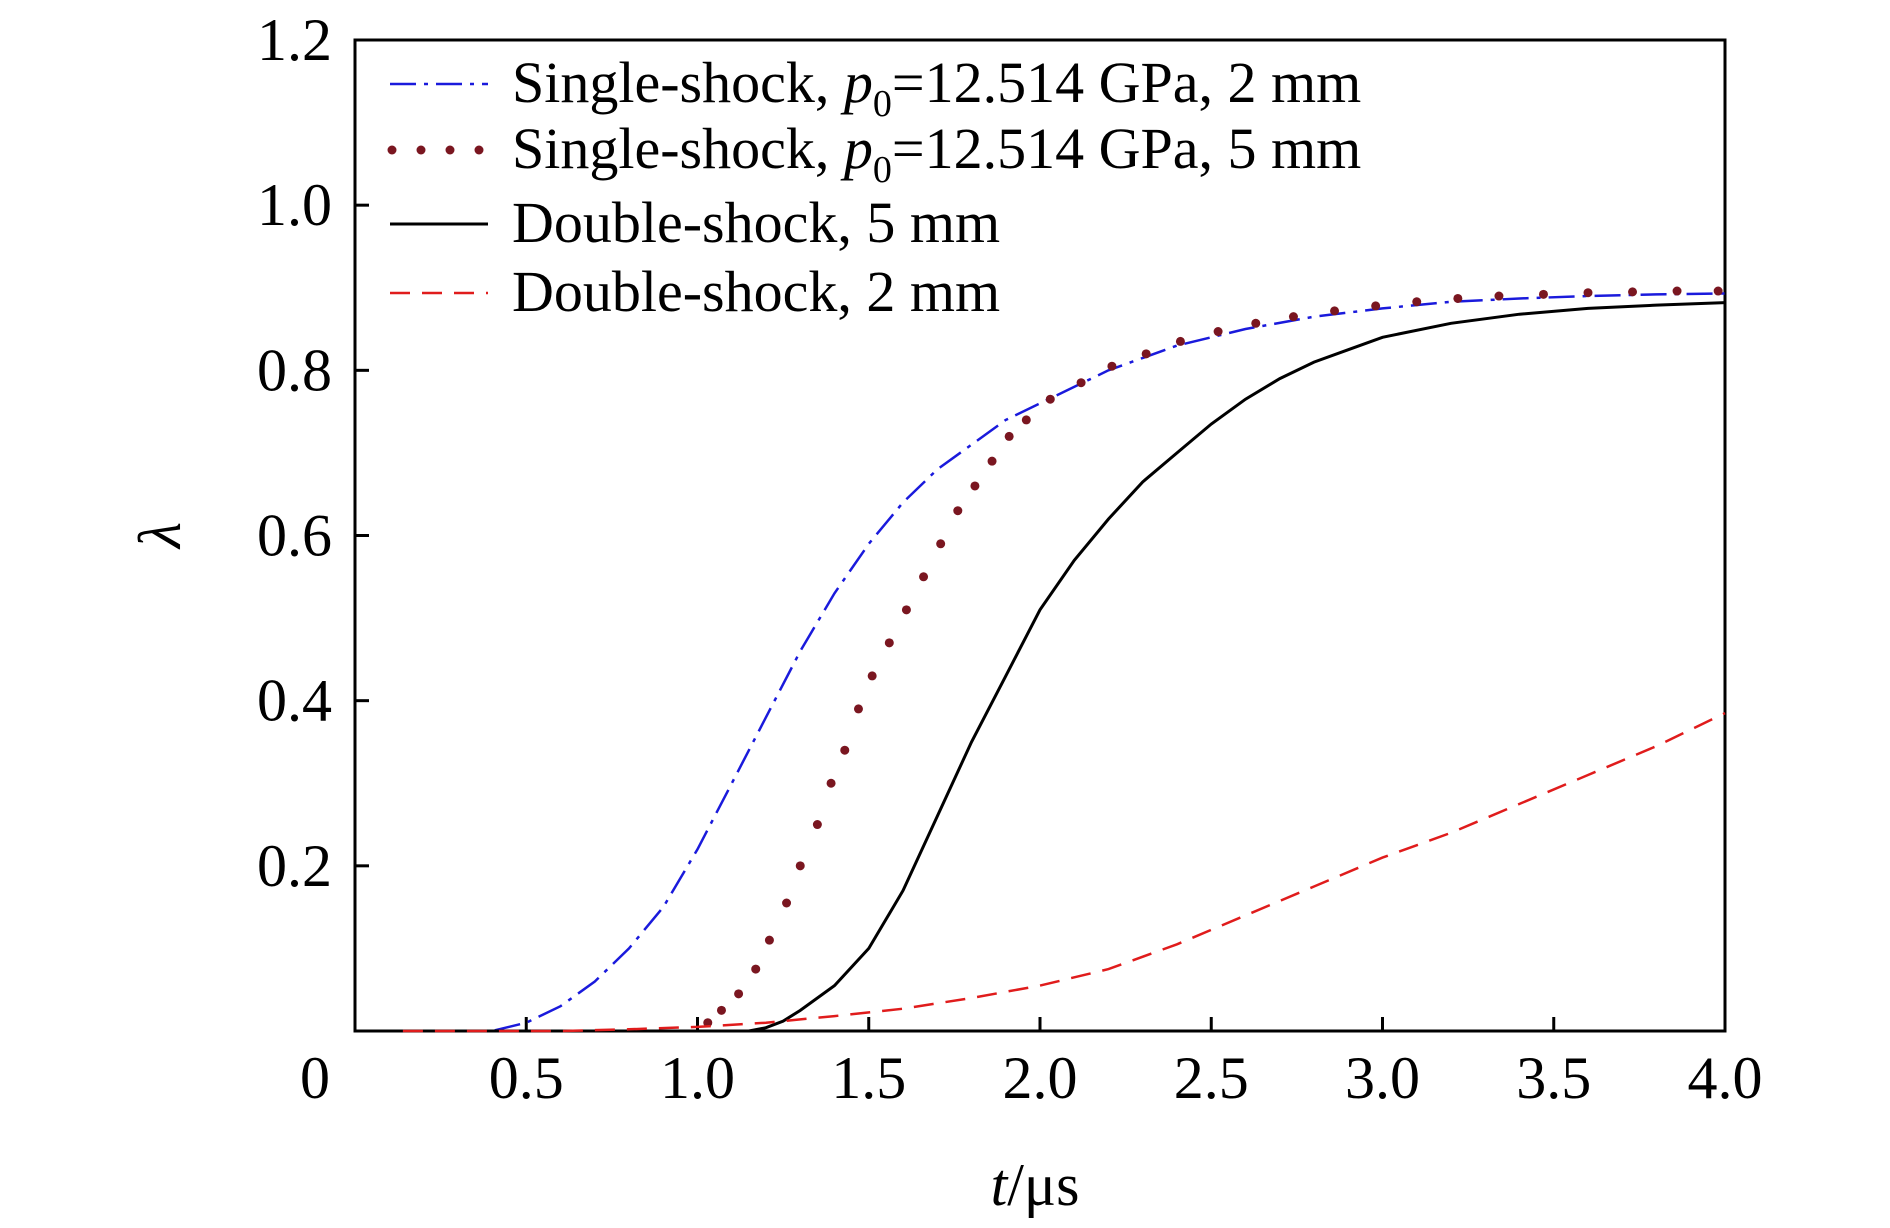  What do you see at coordinates (435, 150) in the screenshot?
I see `legend-swatch` at bounding box center [435, 150].